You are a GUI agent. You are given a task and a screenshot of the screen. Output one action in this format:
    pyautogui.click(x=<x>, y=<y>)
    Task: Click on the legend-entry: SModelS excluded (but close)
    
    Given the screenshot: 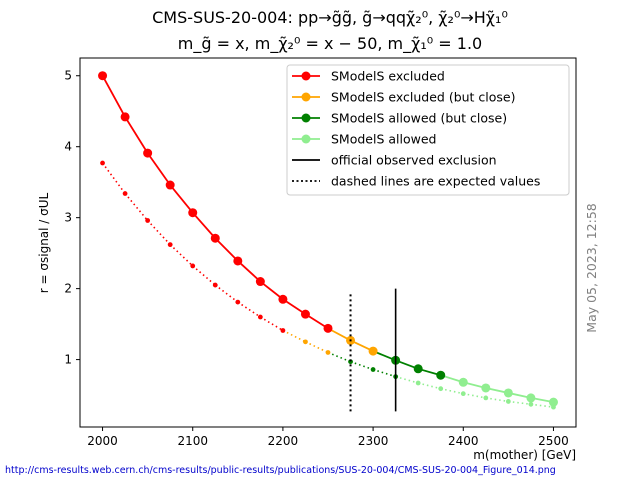 What is the action you would take?
    pyautogui.click(x=423, y=97)
    